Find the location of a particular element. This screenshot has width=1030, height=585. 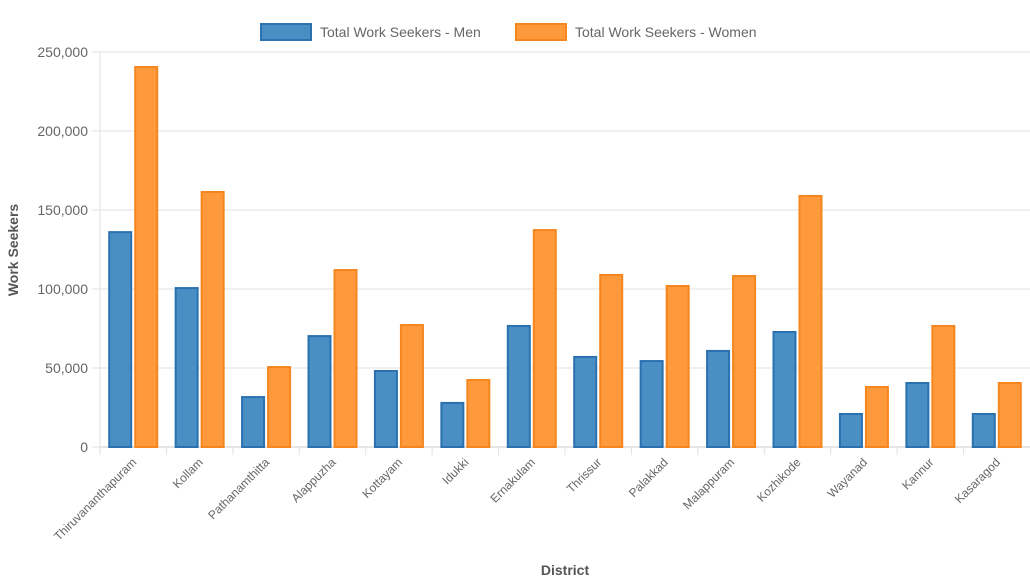

y-tick-label: 0 is located at coordinates (84, 447).